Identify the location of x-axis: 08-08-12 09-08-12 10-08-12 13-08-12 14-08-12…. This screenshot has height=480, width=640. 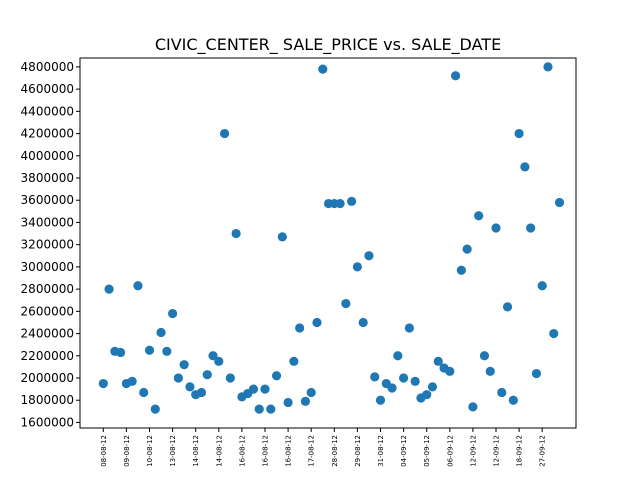
(323, 447).